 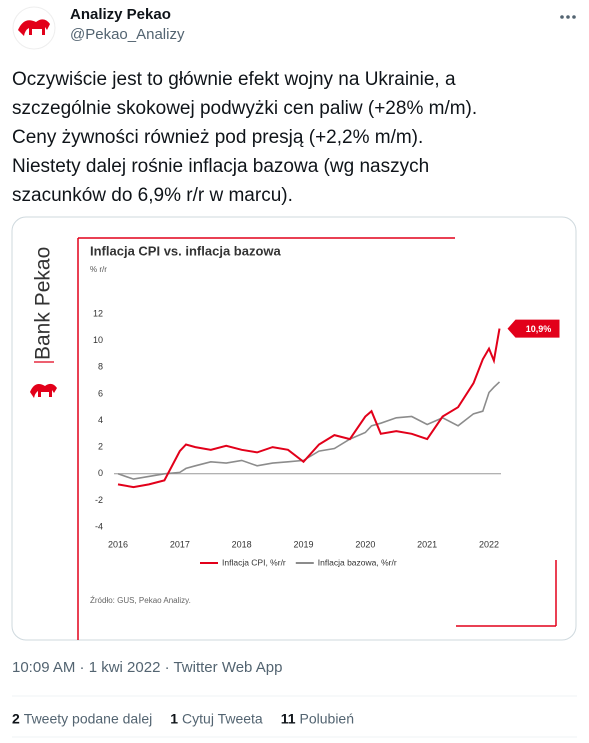 What do you see at coordinates (186, 250) in the screenshot?
I see `chart-title: Inflacja CPI vs. inflacja bazowa` at bounding box center [186, 250].